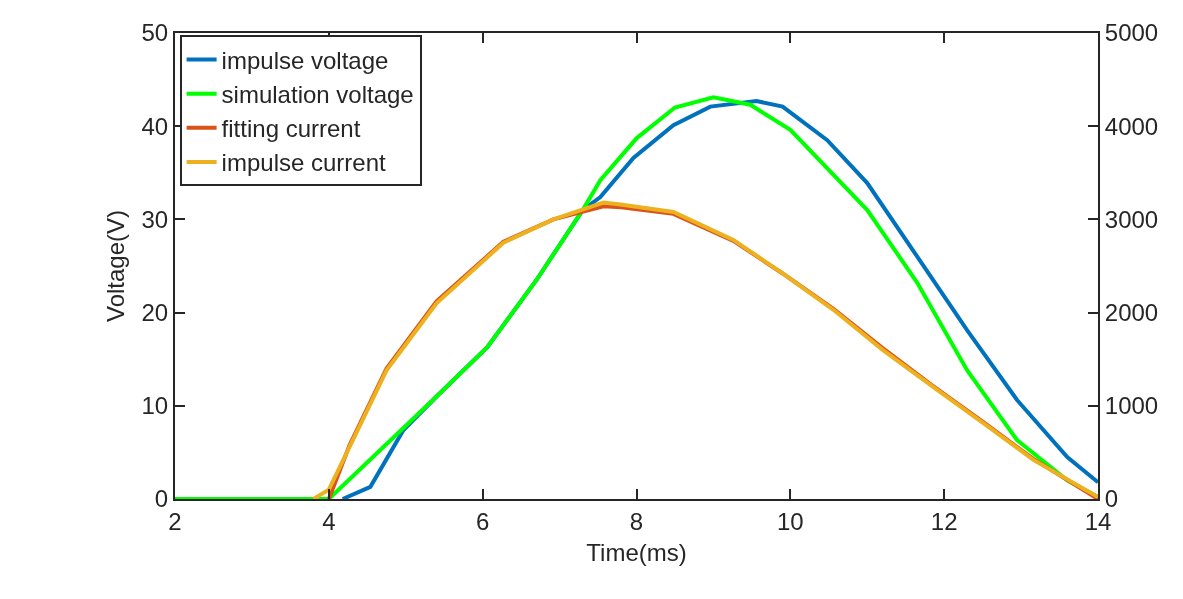 The image size is (1183, 599). Describe the element at coordinates (155, 219) in the screenshot. I see `y-tick-label: 30` at that location.